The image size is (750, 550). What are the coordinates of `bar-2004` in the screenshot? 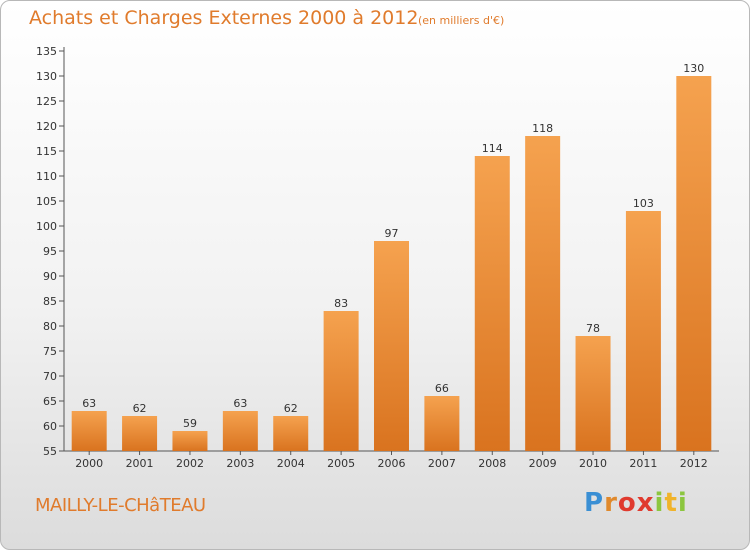 It's located at (291, 433).